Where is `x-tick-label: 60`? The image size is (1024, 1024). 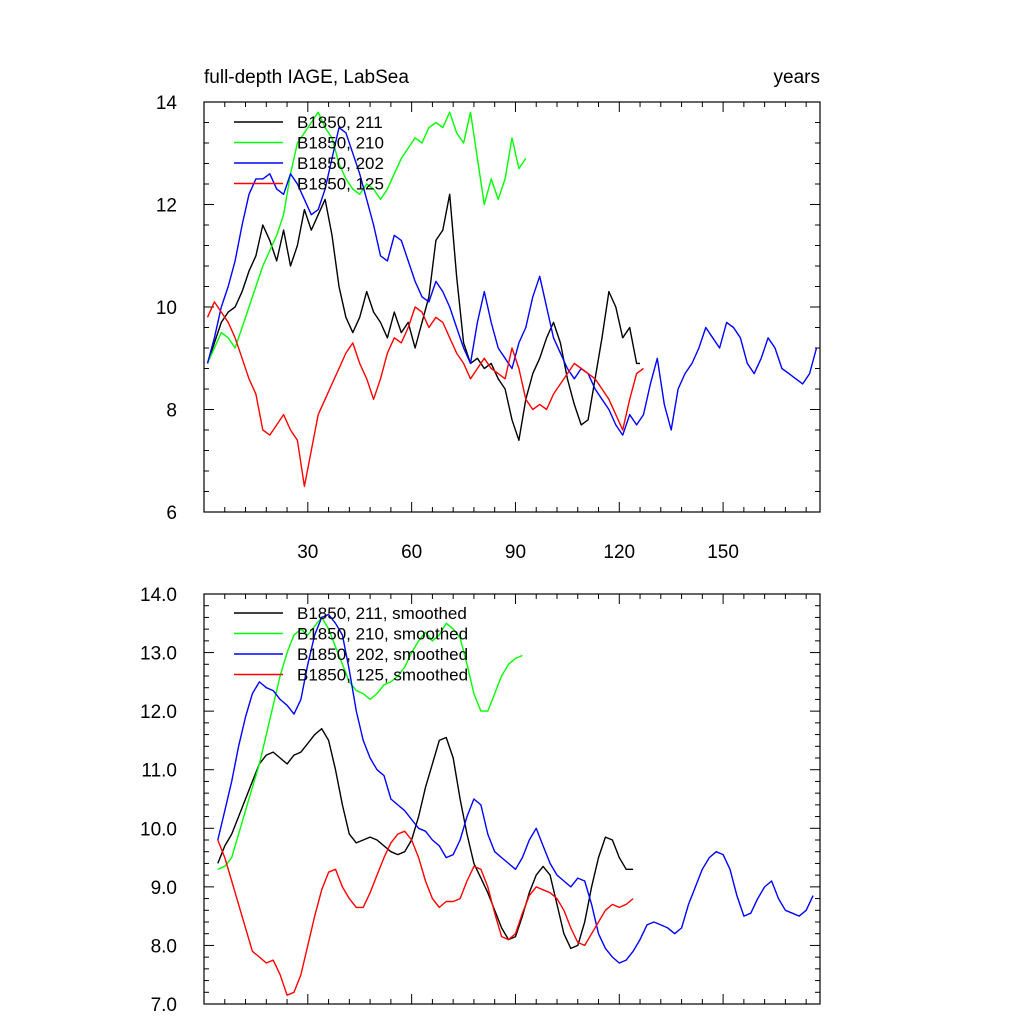 x-tick-label: 60 is located at coordinates (411, 552).